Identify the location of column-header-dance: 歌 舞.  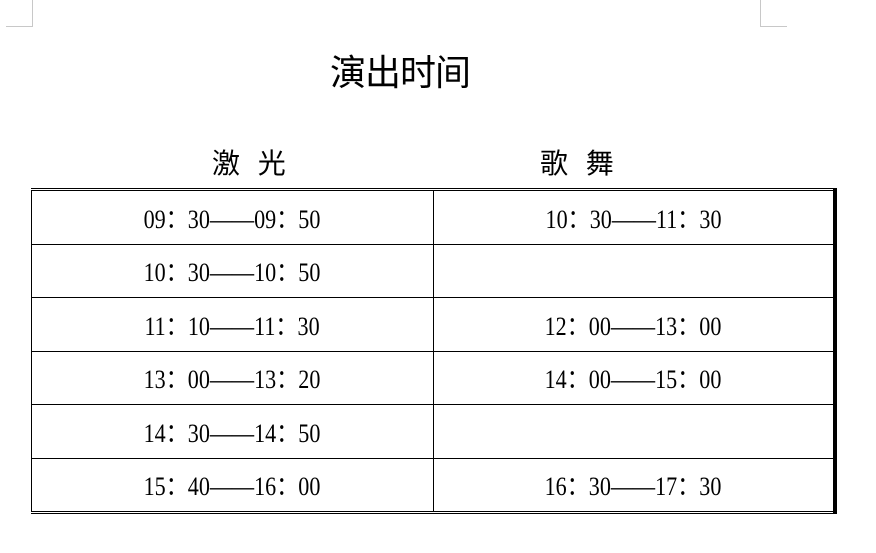
(577, 163).